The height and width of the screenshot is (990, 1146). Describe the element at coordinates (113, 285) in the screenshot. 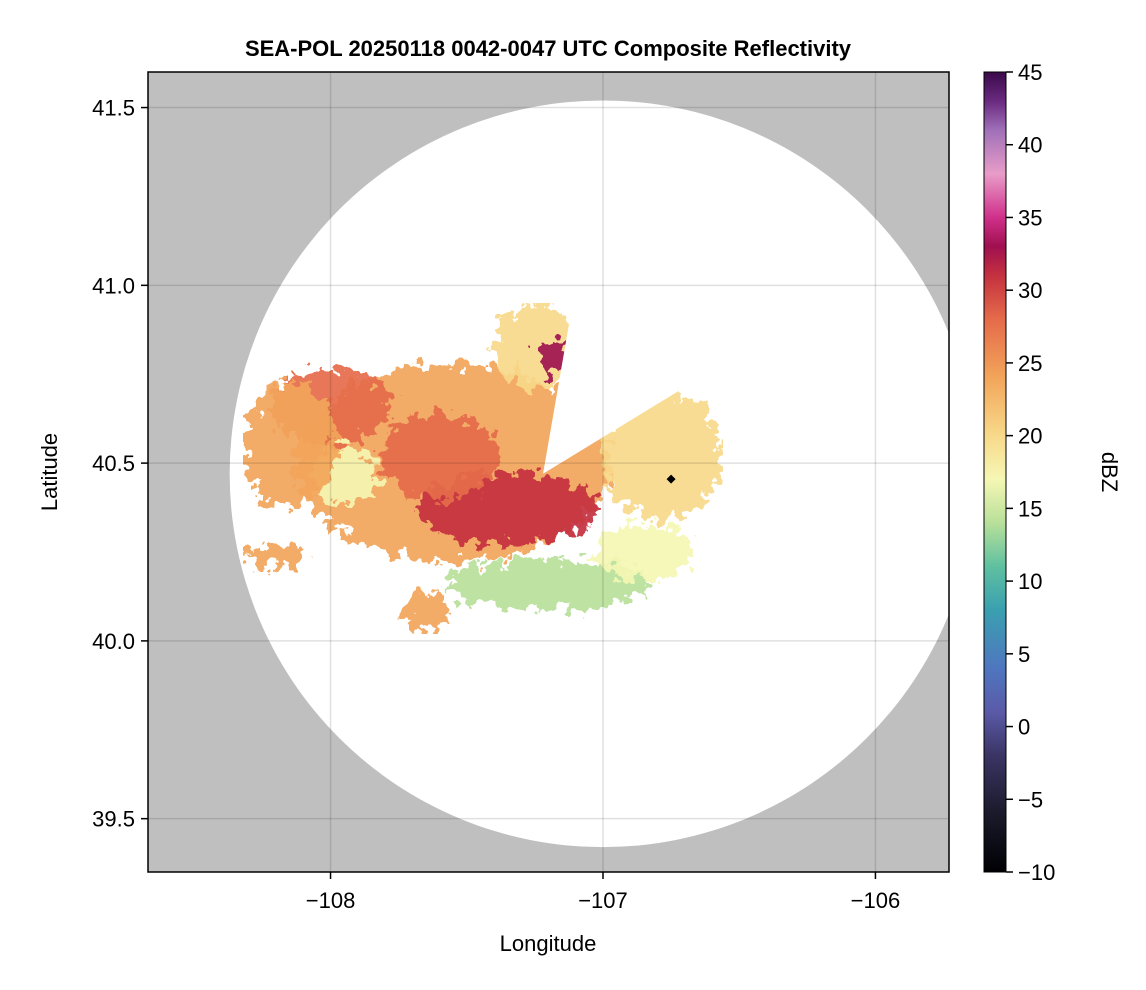

I see `y-tick-label-3: 41.0` at that location.